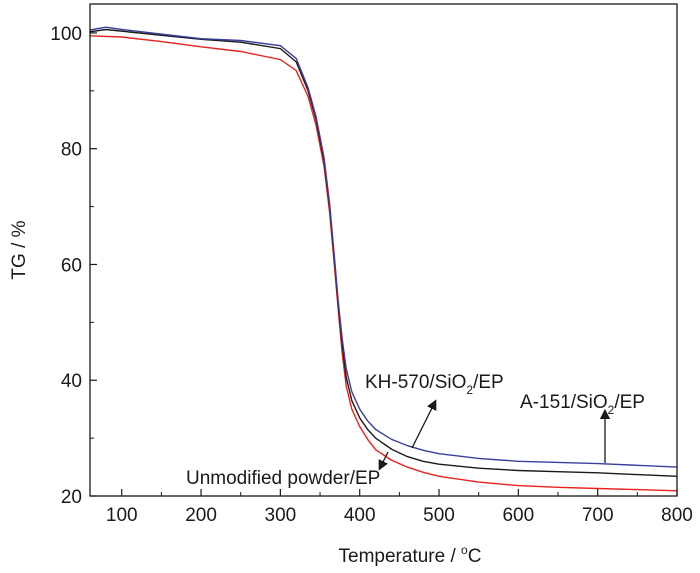 Image resolution: width=700 pixels, height=573 pixels. I want to click on x-ticks: 100 200 300 400 500 600 700 800, so click(399, 507).